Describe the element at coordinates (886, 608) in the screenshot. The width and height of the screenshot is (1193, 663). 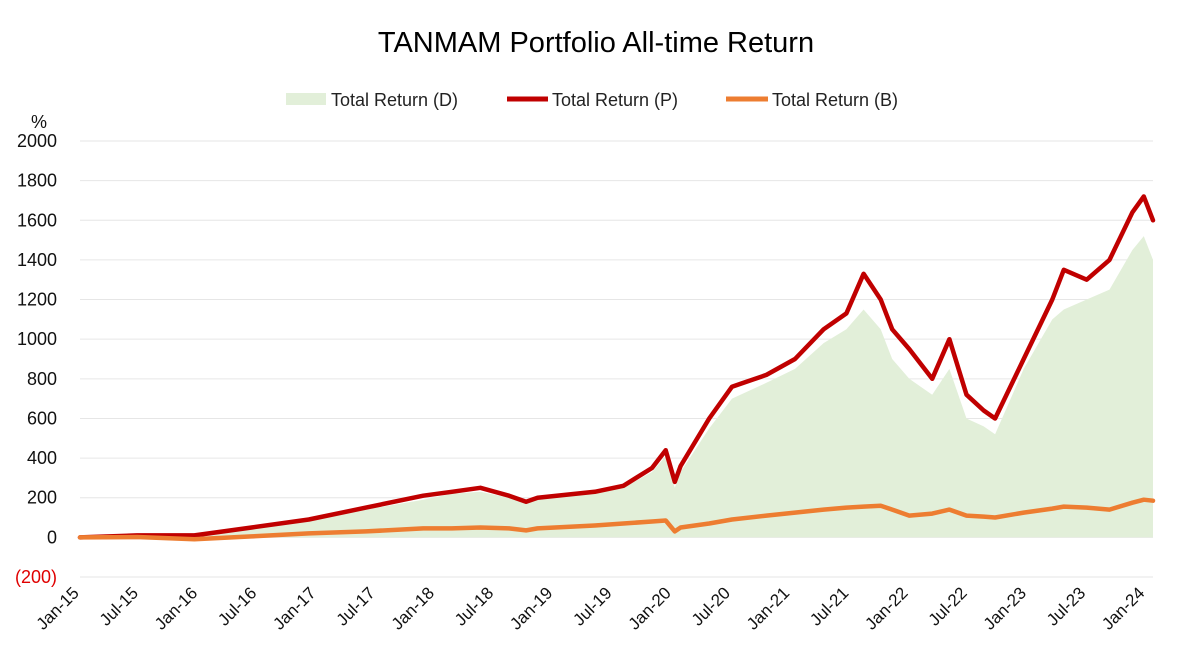
I see `x-tick-label-14: Jan-22` at that location.